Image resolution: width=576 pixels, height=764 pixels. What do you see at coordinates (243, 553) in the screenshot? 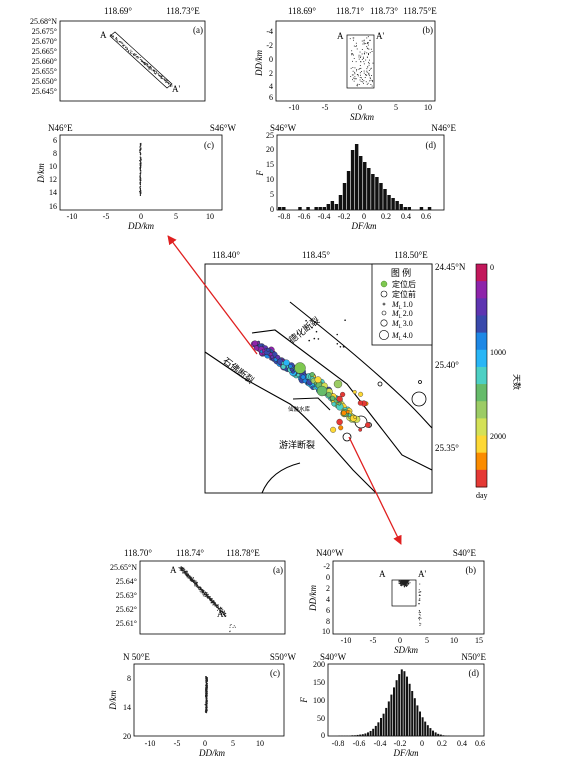
I see `svg-text: 118.78°E` at bounding box center [243, 553].